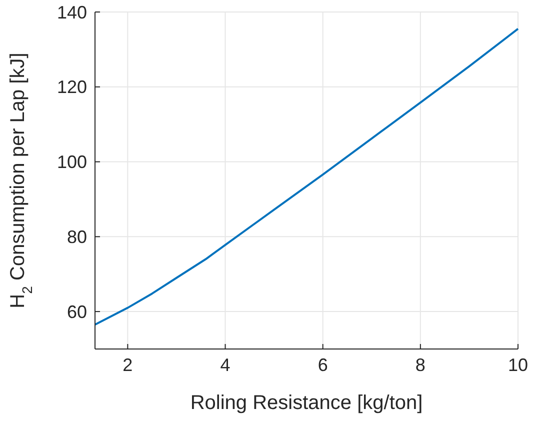 The height and width of the screenshot is (421, 544). I want to click on y-tick-label: 60, so click(76, 312).